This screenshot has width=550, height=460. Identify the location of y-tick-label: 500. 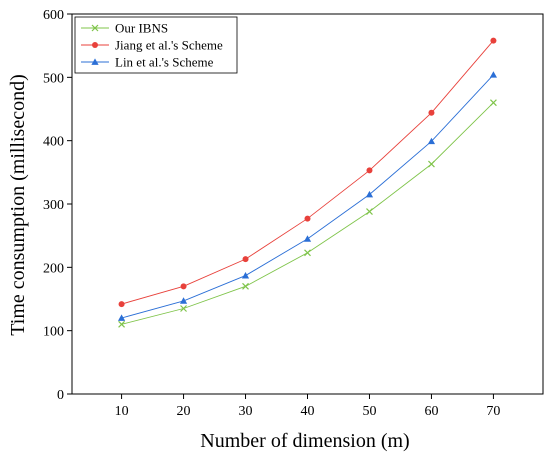
(53, 78).